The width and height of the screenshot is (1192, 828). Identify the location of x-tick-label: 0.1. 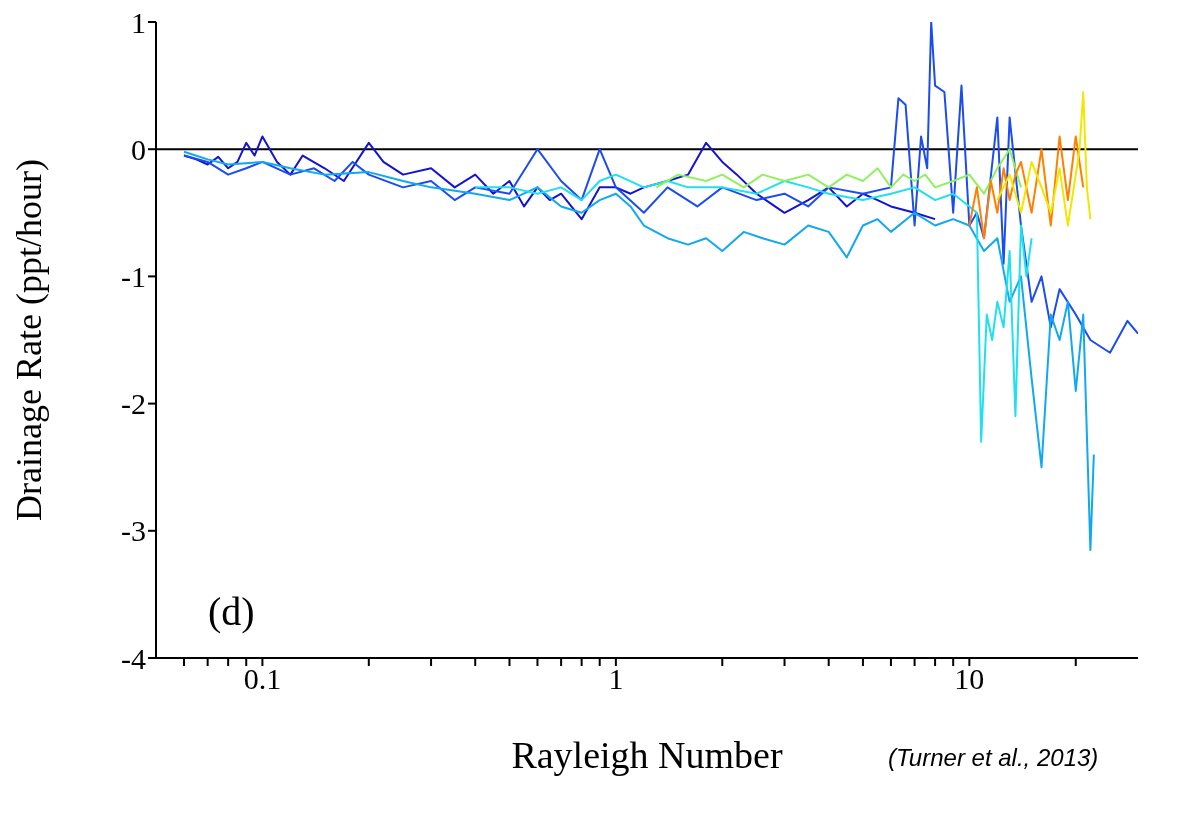
(262, 679).